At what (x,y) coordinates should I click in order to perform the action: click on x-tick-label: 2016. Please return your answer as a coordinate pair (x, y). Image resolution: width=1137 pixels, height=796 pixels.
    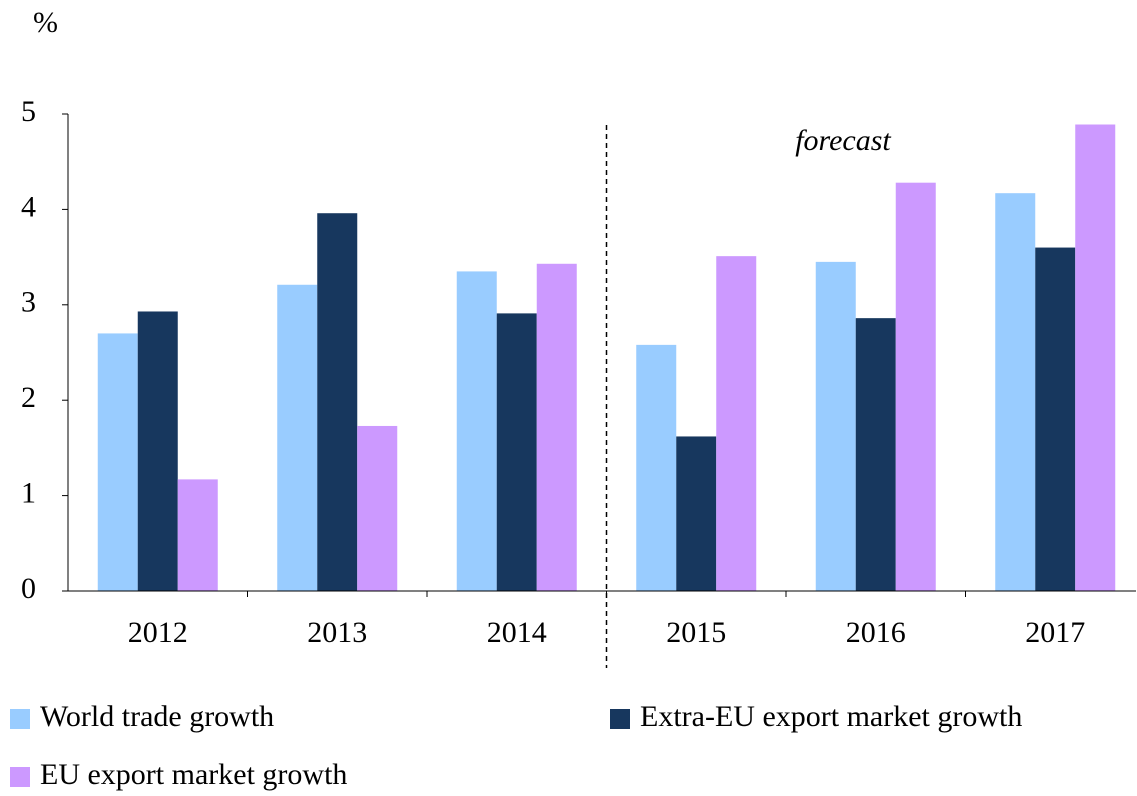
    Looking at the image, I should click on (876, 632).